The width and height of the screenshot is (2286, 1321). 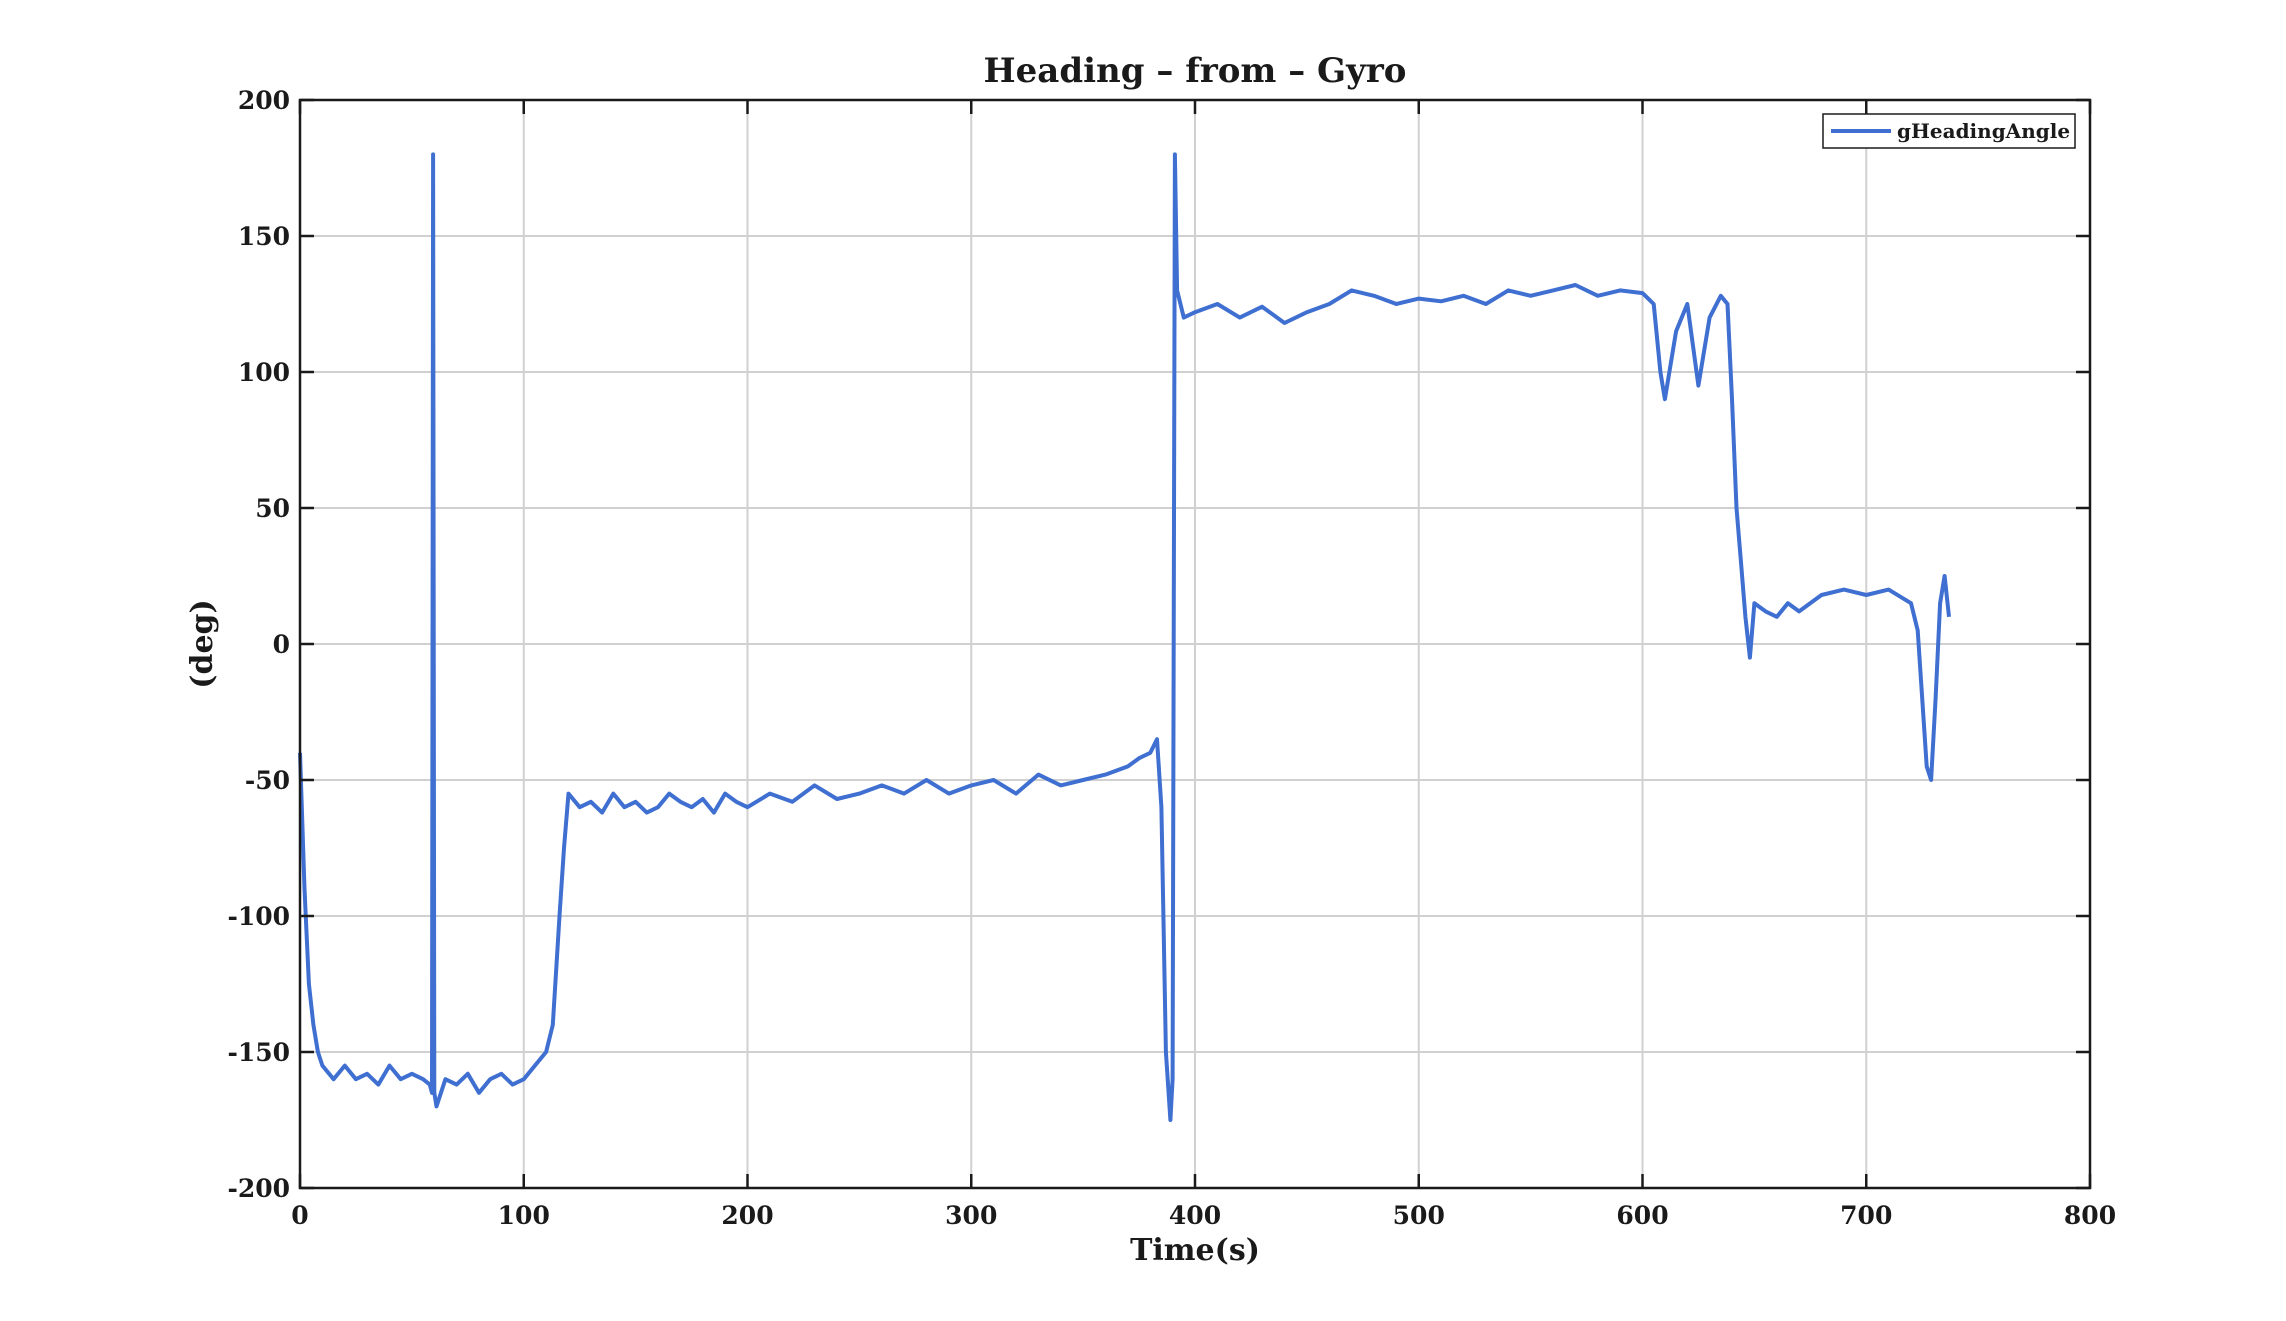 What do you see at coordinates (281, 644) in the screenshot?
I see `y-tick-label: 0` at bounding box center [281, 644].